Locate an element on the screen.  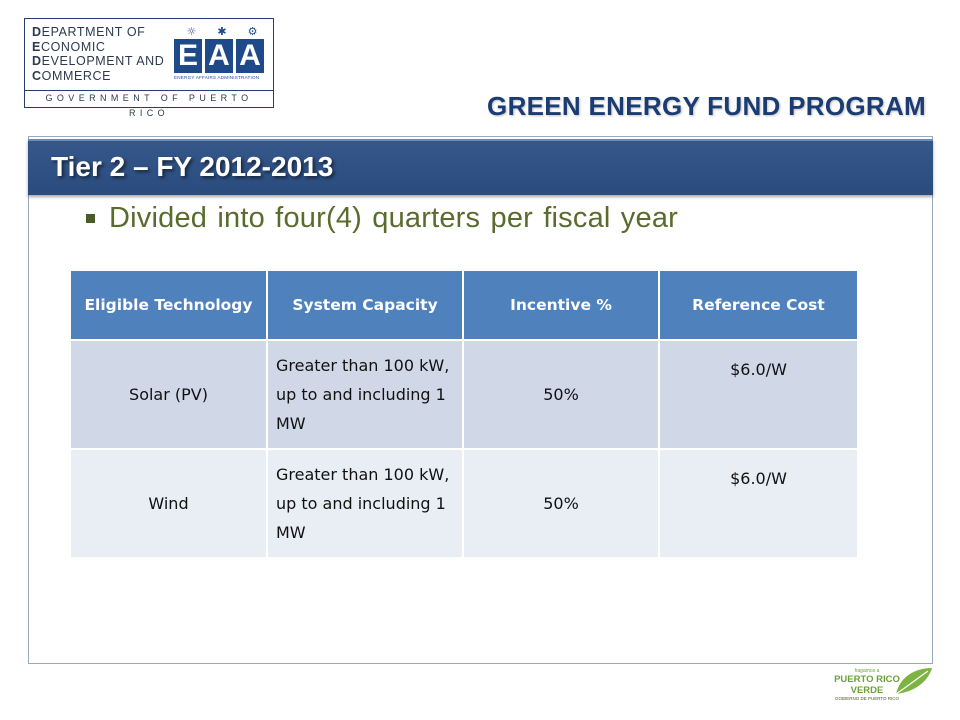
dept-word: CONOMIC is located at coordinates (73, 46).